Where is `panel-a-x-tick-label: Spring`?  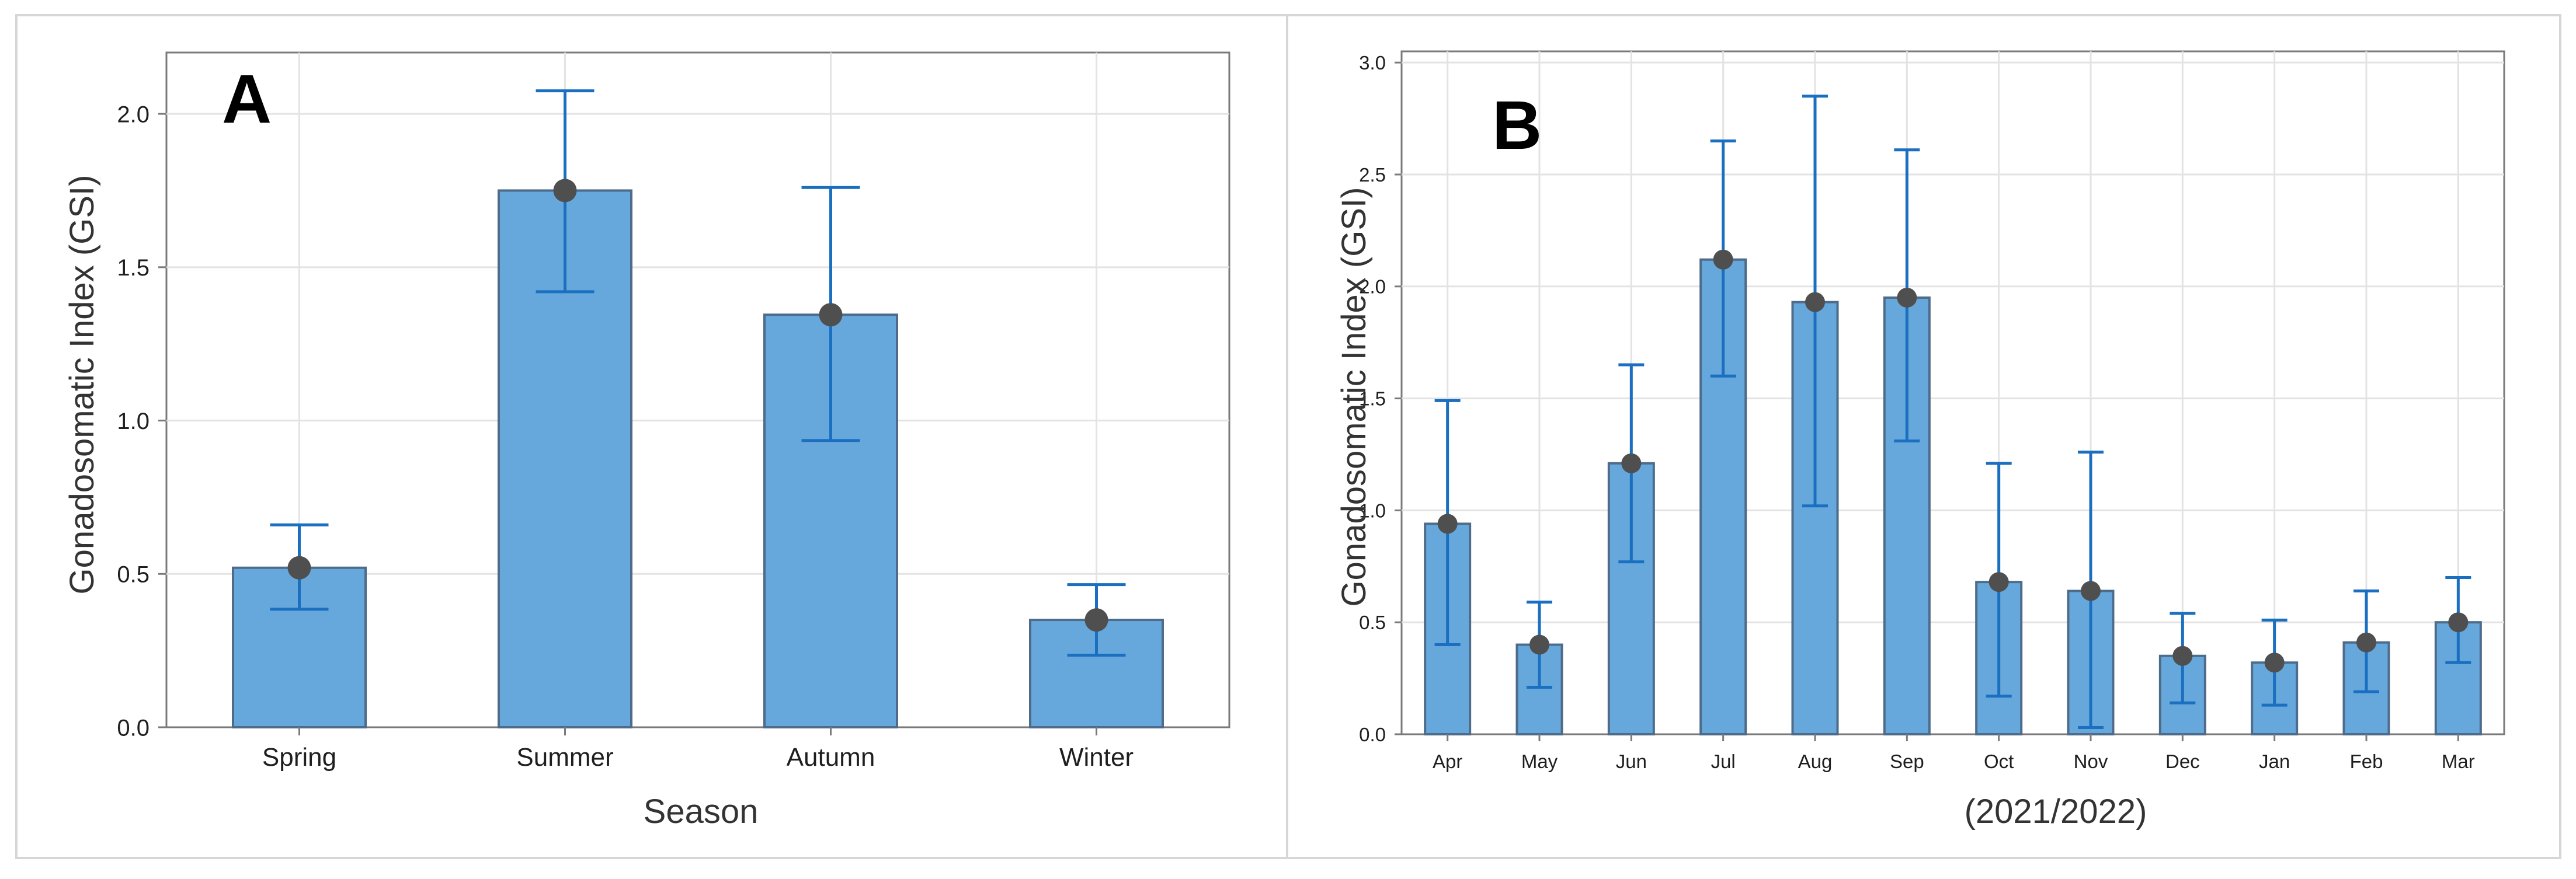 panel-a-x-tick-label: Spring is located at coordinates (299, 758).